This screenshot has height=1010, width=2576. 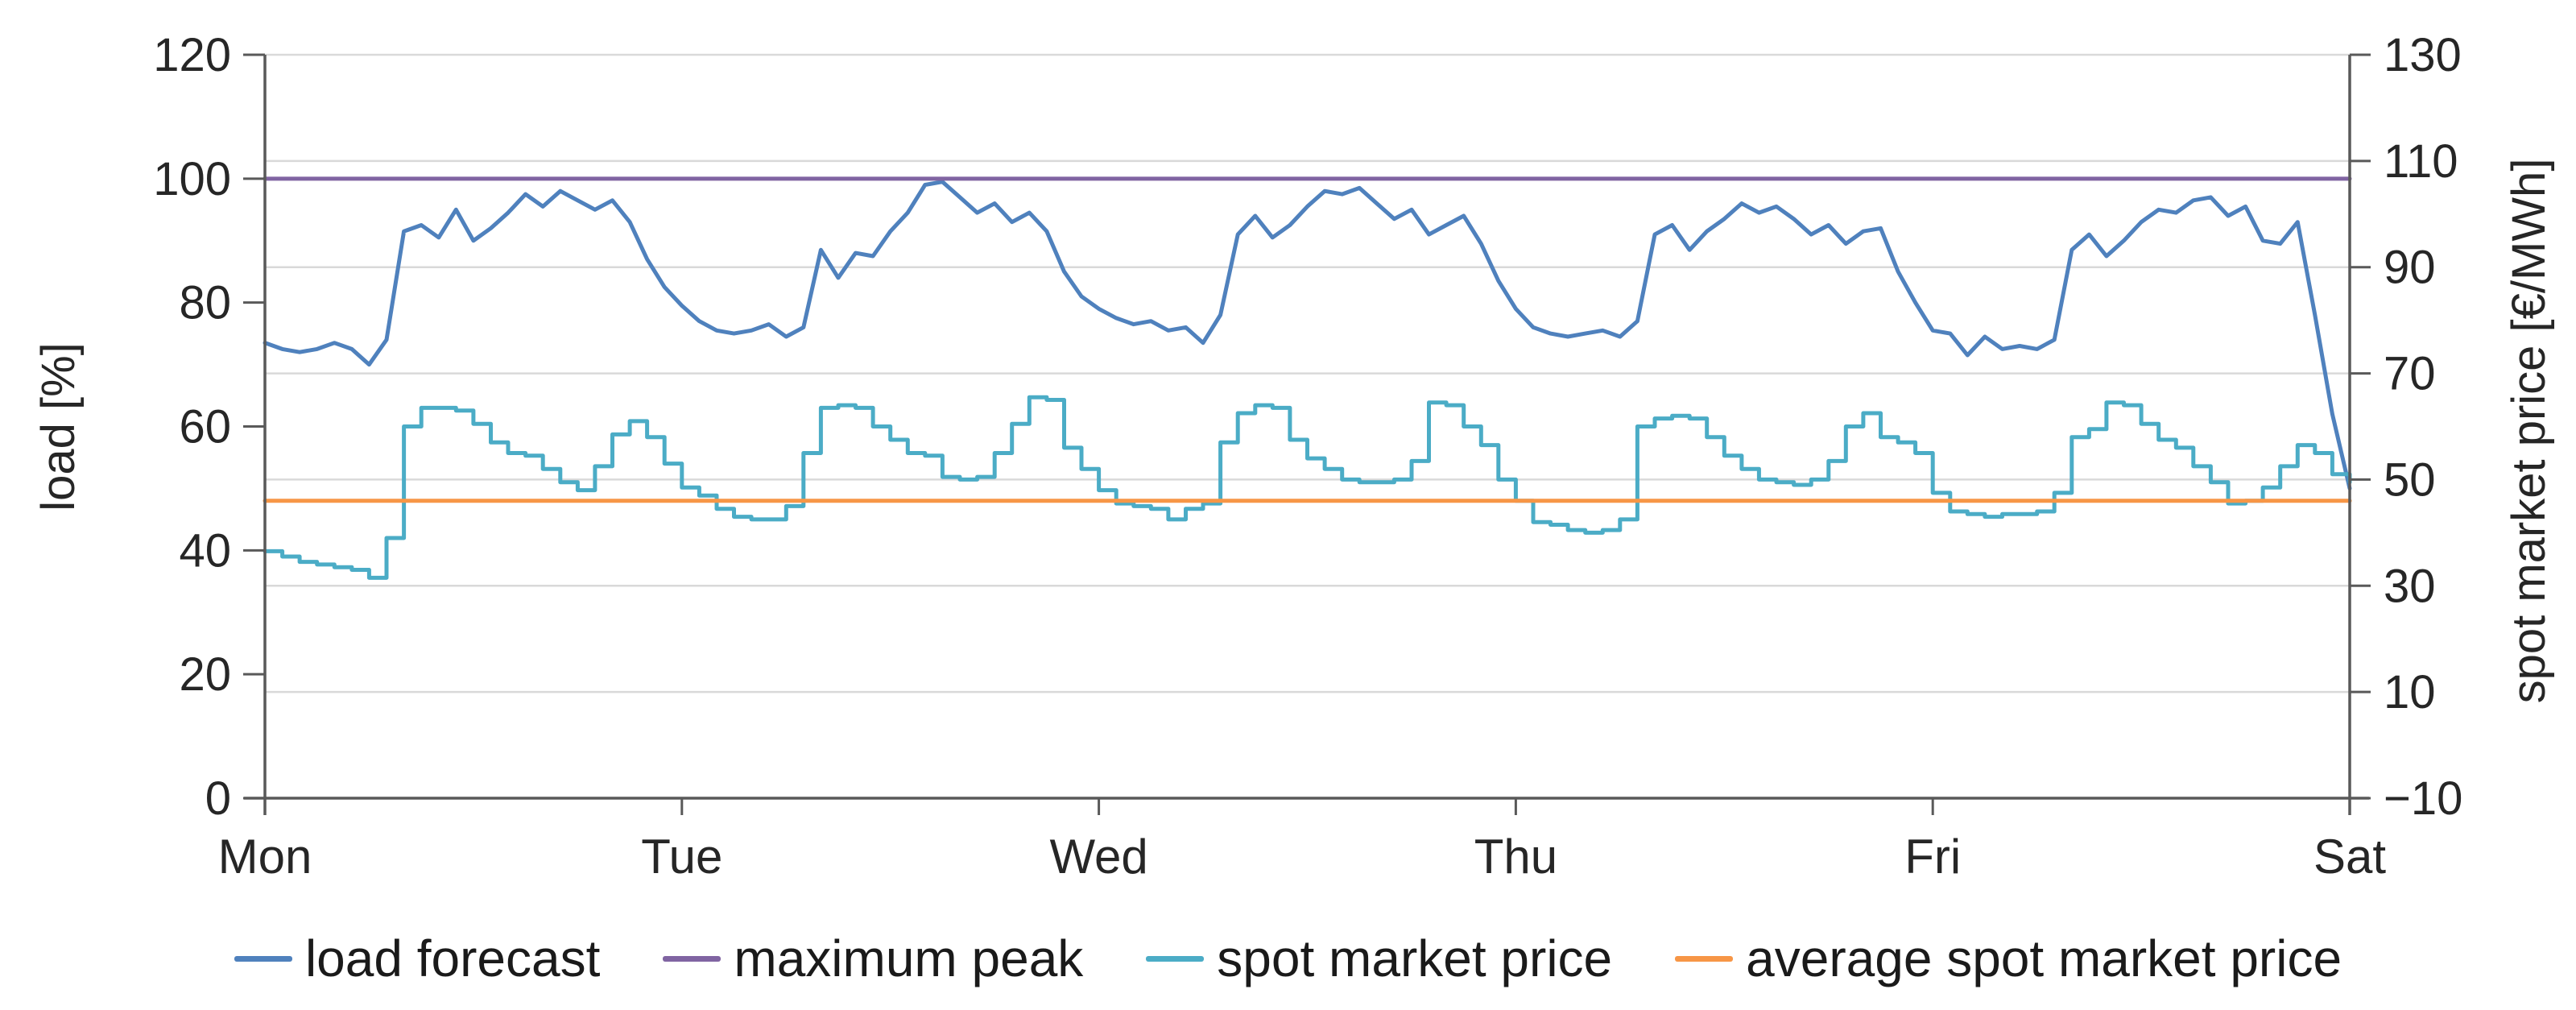 I want to click on right-axis-tick-label: −10, so click(x=2423, y=798).